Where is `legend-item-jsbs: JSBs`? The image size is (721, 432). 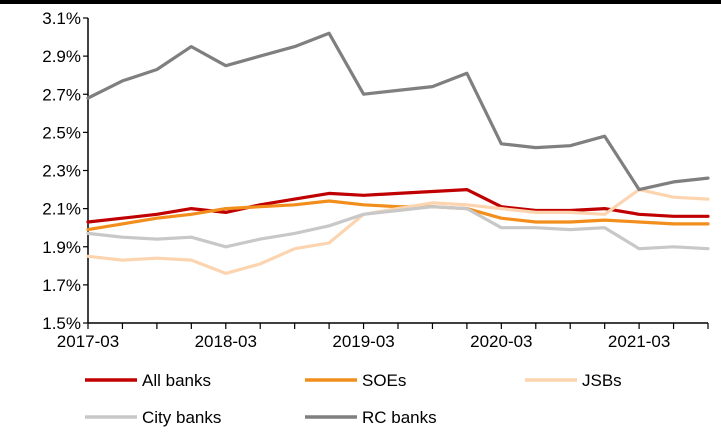 legend-item-jsbs: JSBs is located at coordinates (573, 380).